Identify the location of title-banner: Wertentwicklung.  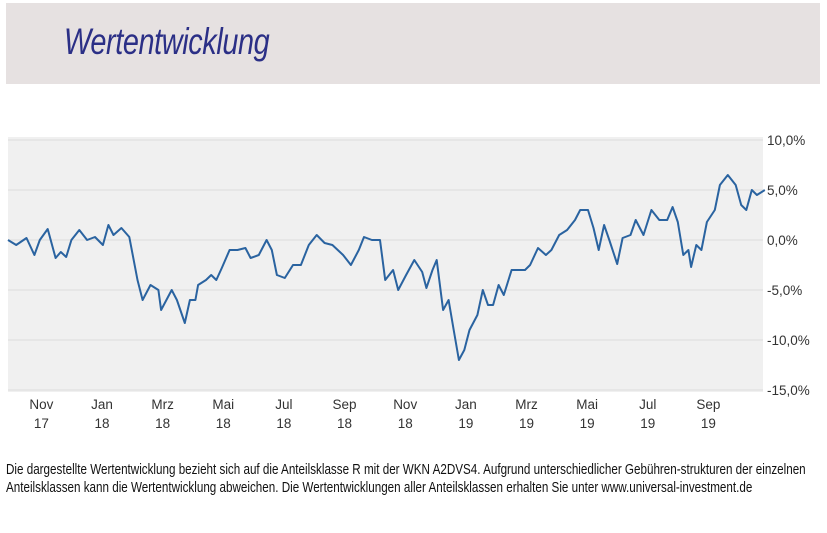
(413, 43).